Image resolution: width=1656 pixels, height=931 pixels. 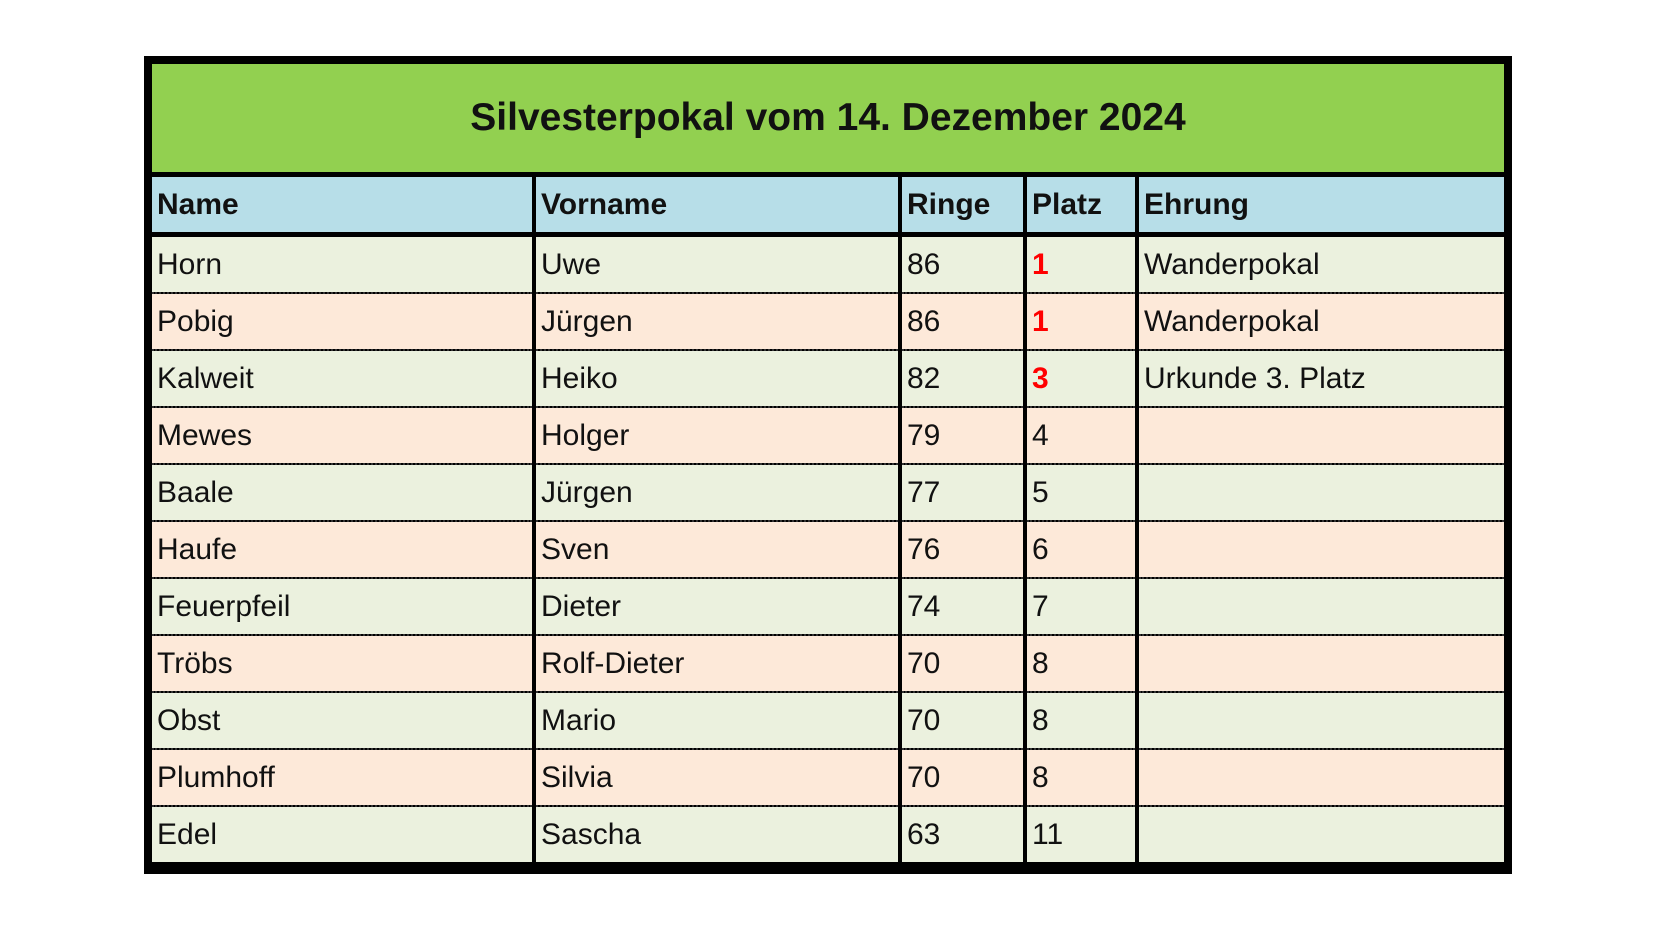 I want to click on cell-name: Pobig, so click(x=344, y=321).